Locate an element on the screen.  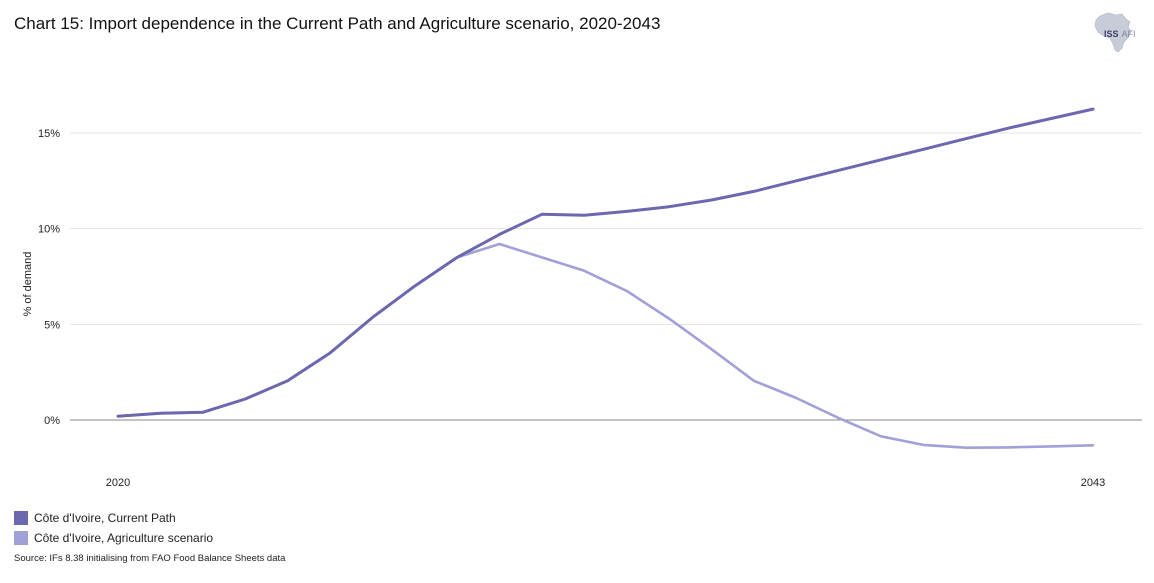
africa-map-icon is located at coordinates (1113, 32).